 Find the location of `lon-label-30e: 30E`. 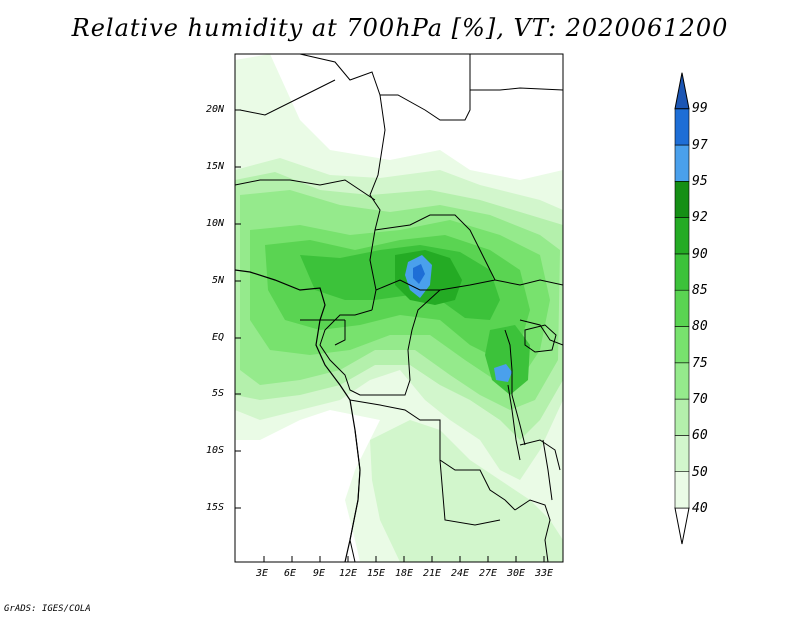

lon-label-30e: 30E is located at coordinates (516, 573).